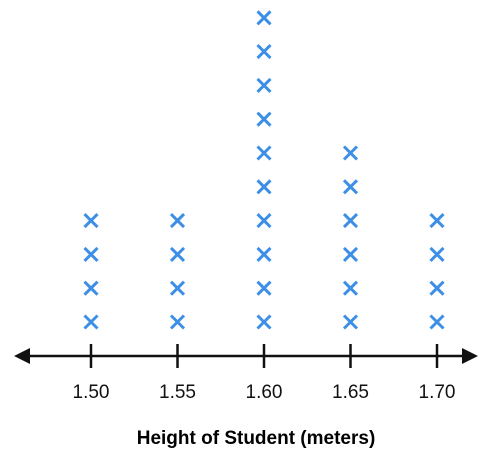  What do you see at coordinates (246, 373) in the screenshot?
I see `x-axis: 1.50 1.55 1.60 1.65 1.70` at bounding box center [246, 373].